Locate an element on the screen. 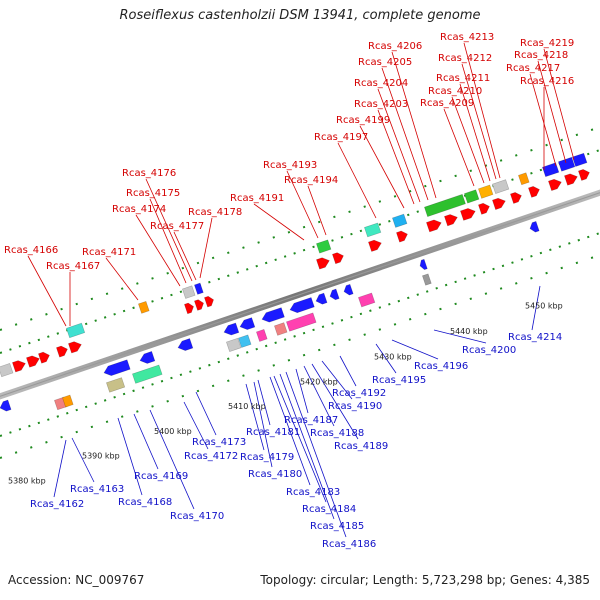 This screenshot has height=600, width=600. forward-gene-label: Rcas_4204 is located at coordinates (381, 83).